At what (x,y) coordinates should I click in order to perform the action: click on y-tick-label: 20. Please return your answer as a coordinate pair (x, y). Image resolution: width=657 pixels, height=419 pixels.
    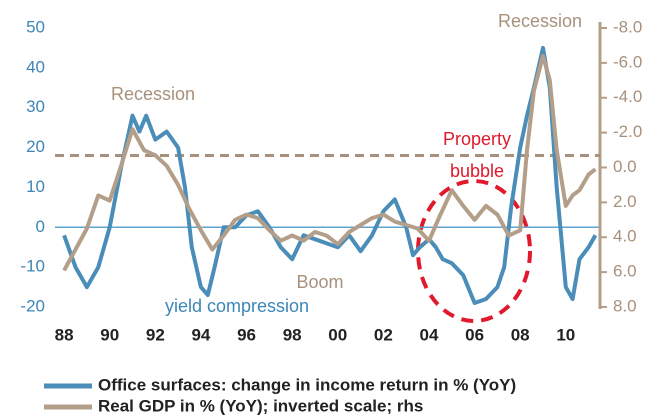
    Looking at the image, I should click on (35, 146).